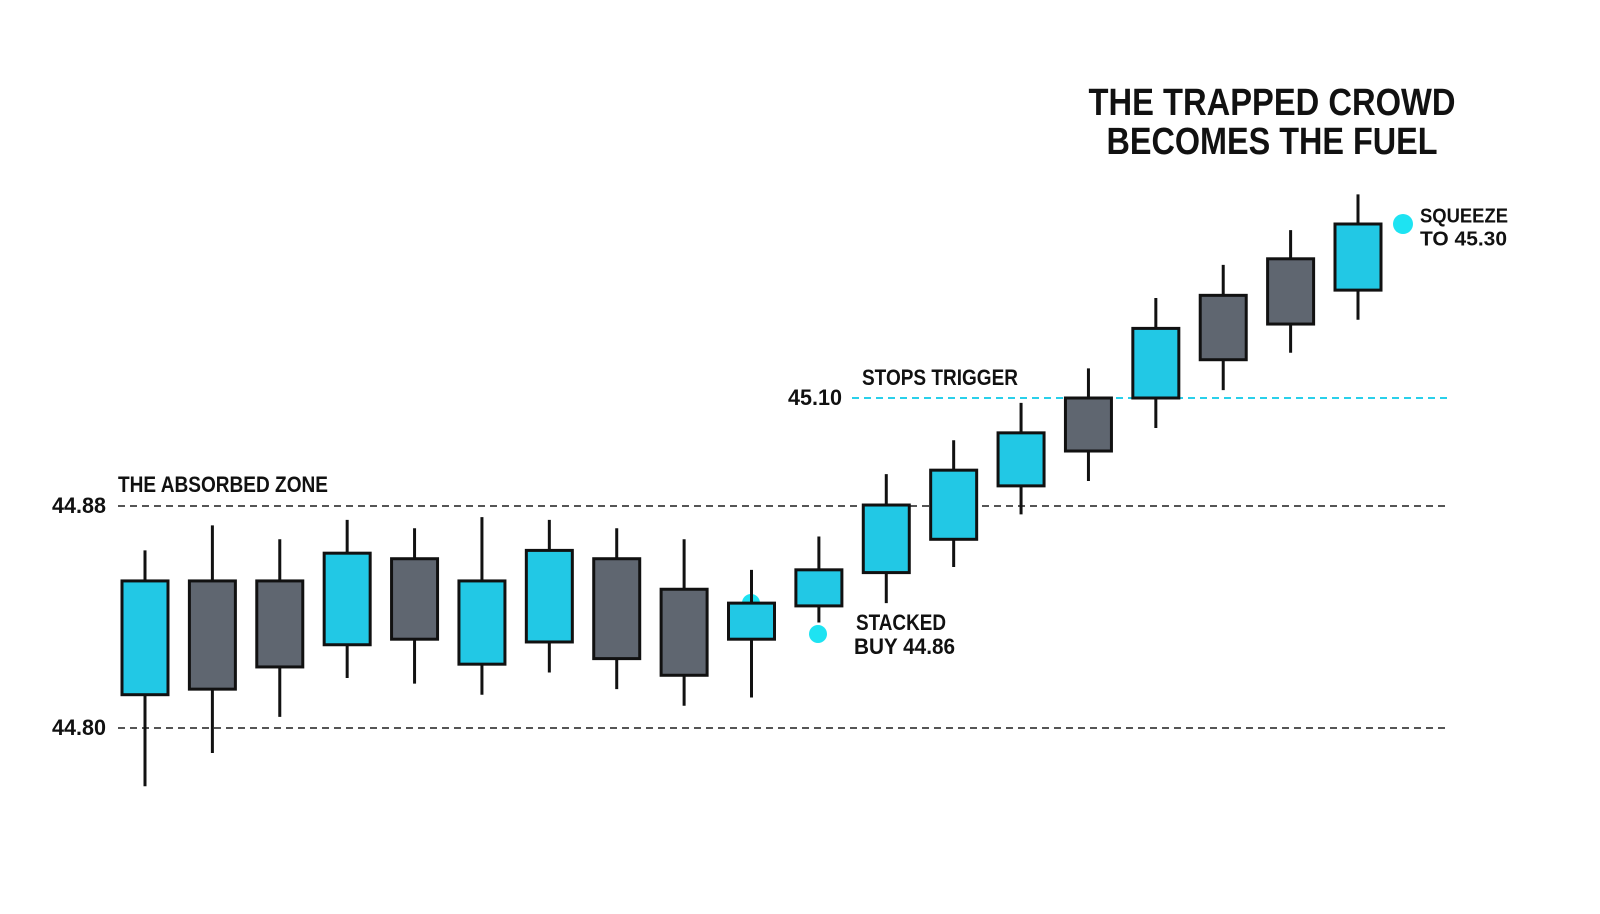 The width and height of the screenshot is (1600, 914). Describe the element at coordinates (904, 646) in the screenshot. I see `annotation: BUY 44.86` at that location.